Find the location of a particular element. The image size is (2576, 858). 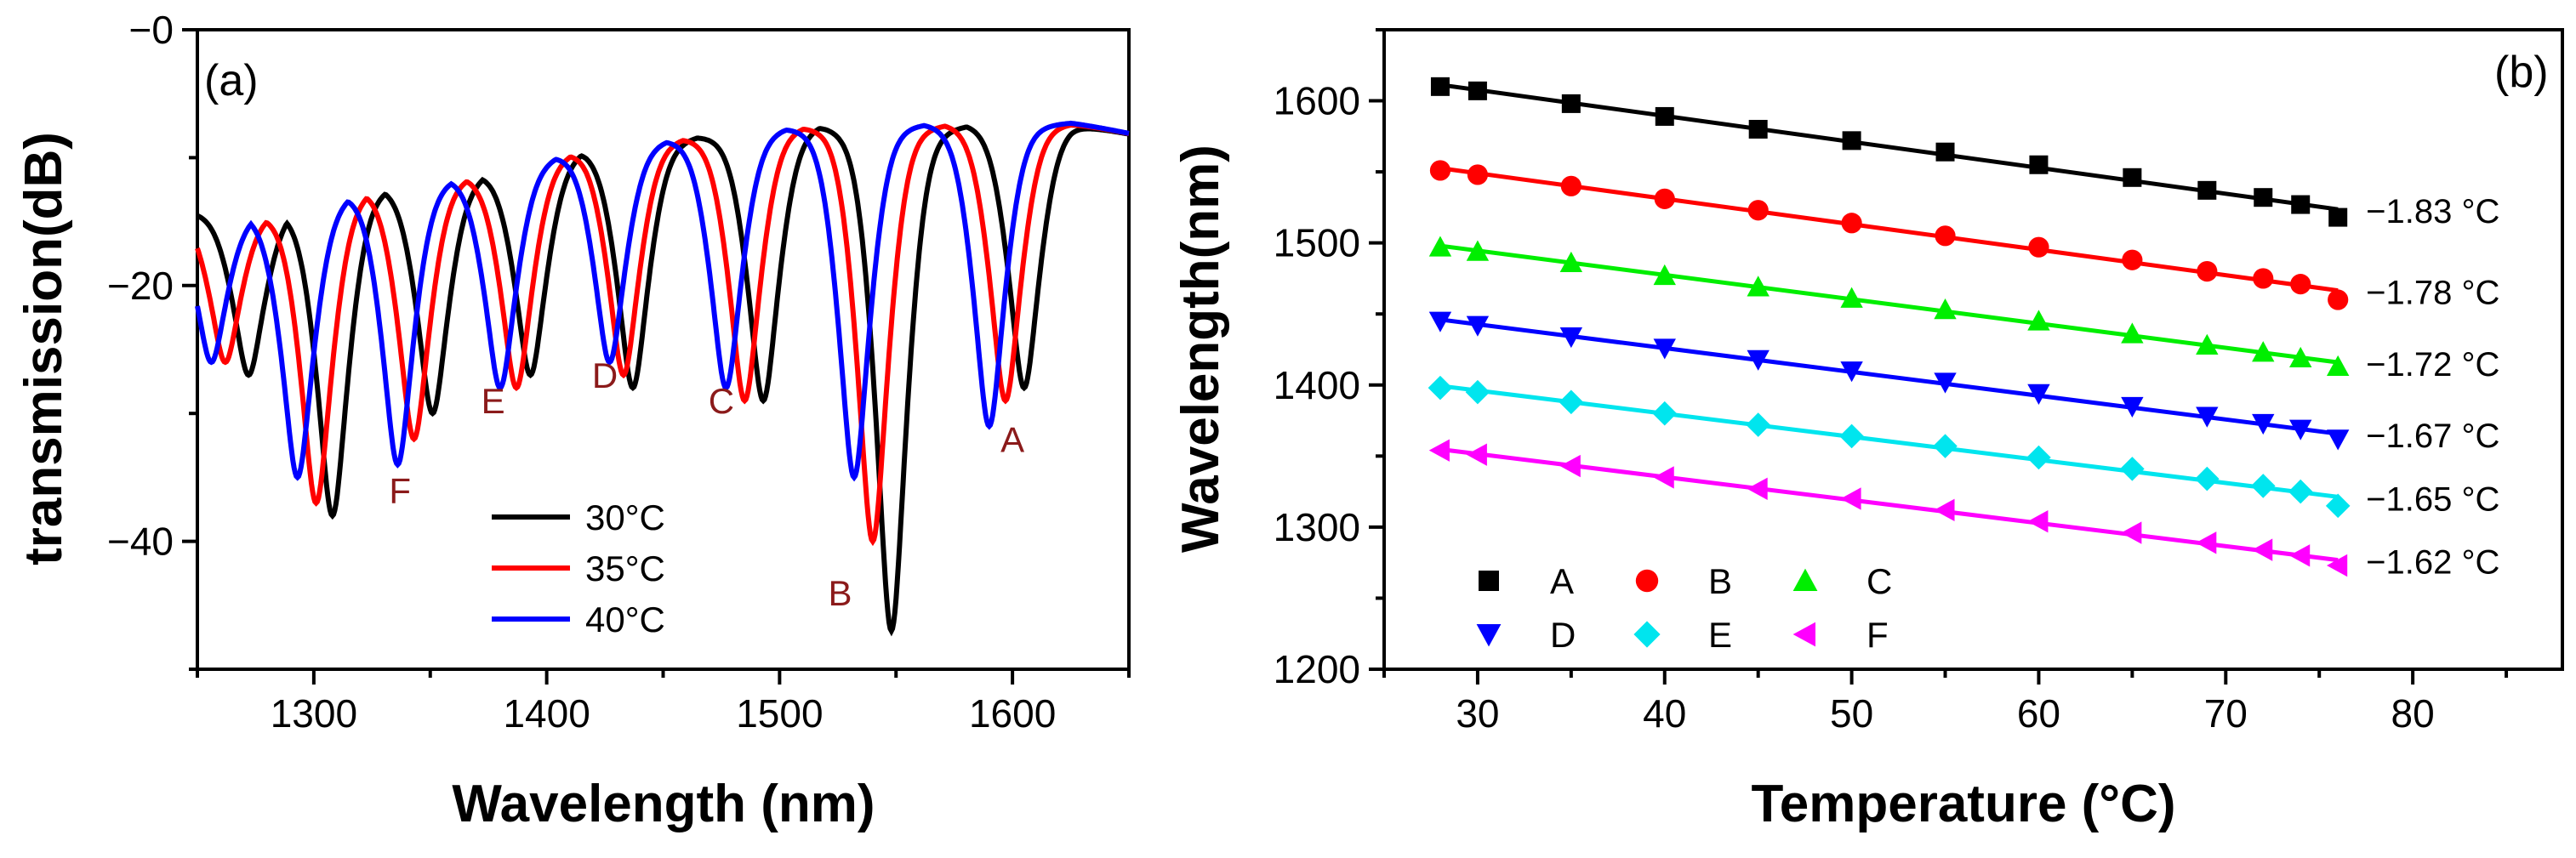

fit-line-A is located at coordinates (1889, 147).